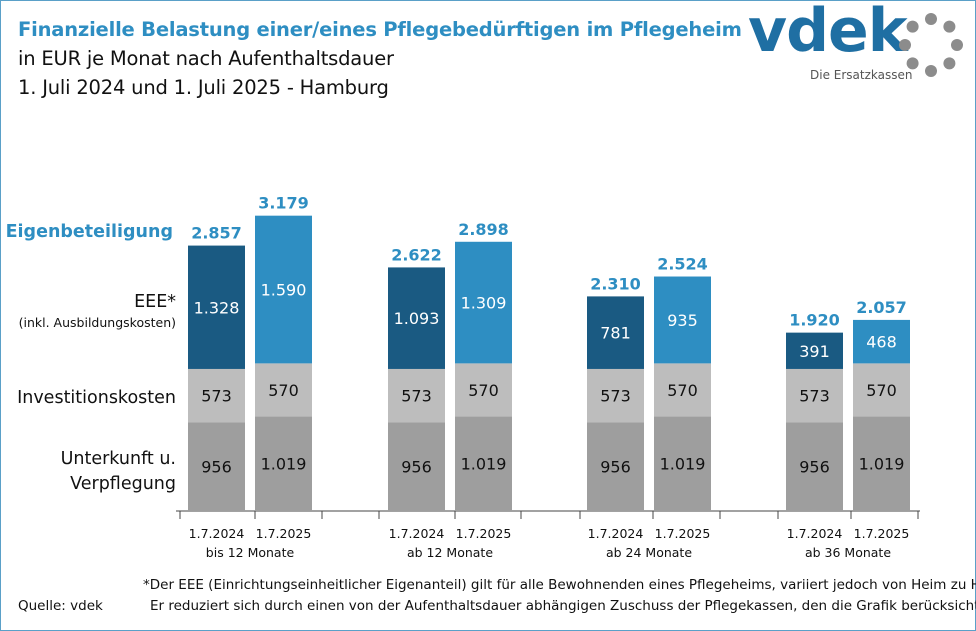 This screenshot has width=976, height=631. What do you see at coordinates (450, 552) in the screenshot?
I see `group-label-2: ab 12 Monate` at bounding box center [450, 552].